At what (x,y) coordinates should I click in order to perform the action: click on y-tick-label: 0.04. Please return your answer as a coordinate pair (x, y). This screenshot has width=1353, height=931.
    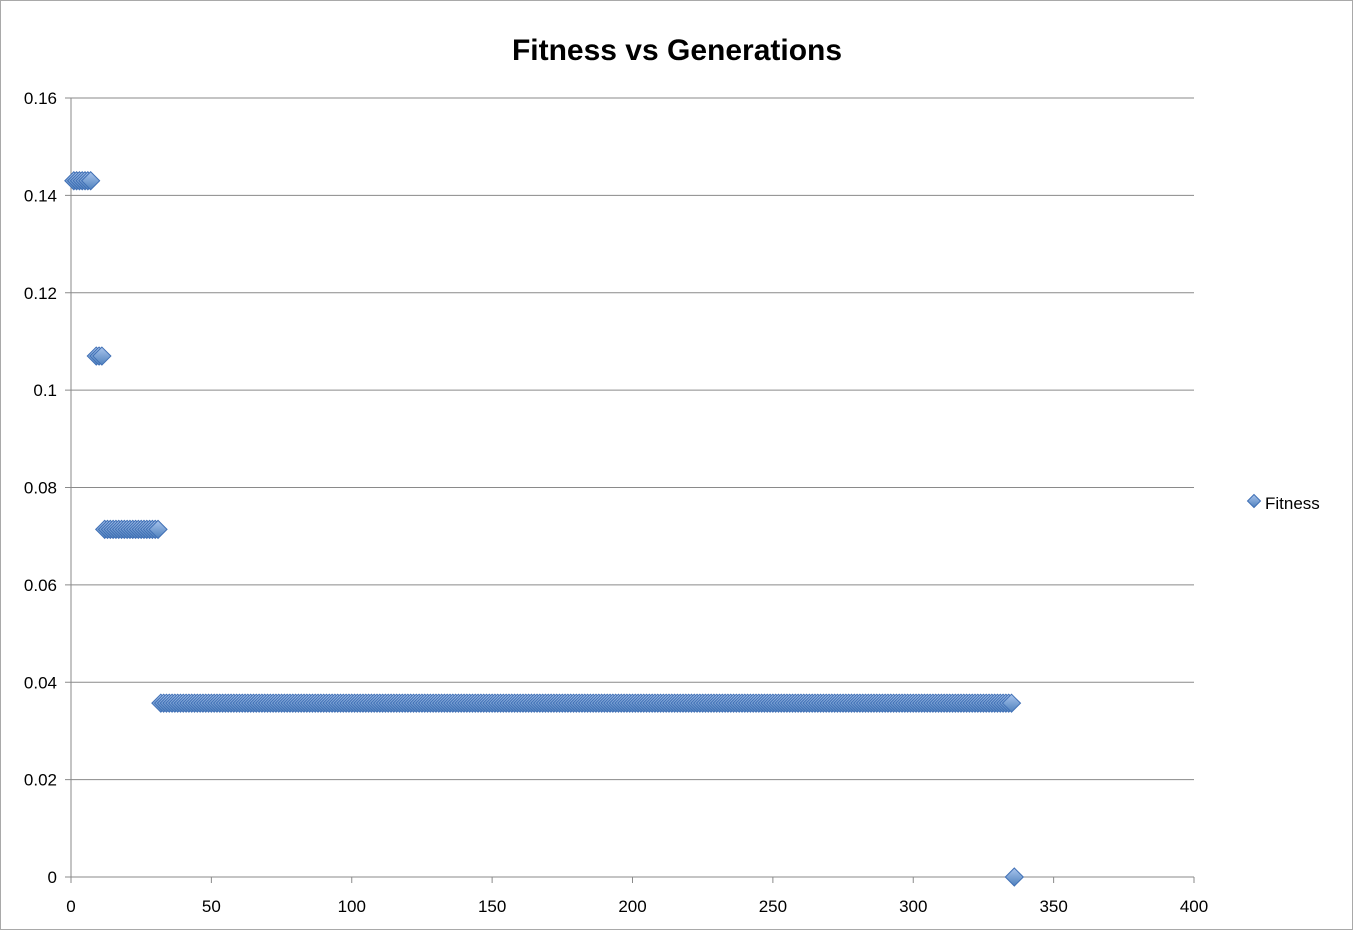
    Looking at the image, I should click on (40, 682).